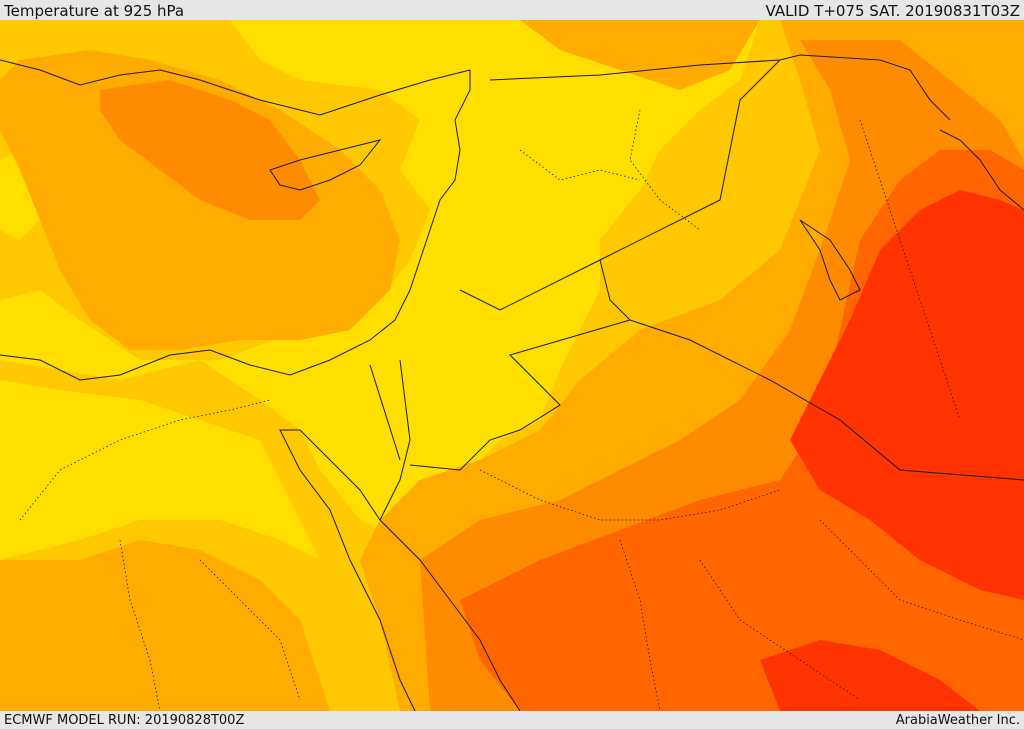 This screenshot has height=729, width=1024. Describe the element at coordinates (957, 720) in the screenshot. I see `credit-label: ArabiaWeather Inc.` at that location.